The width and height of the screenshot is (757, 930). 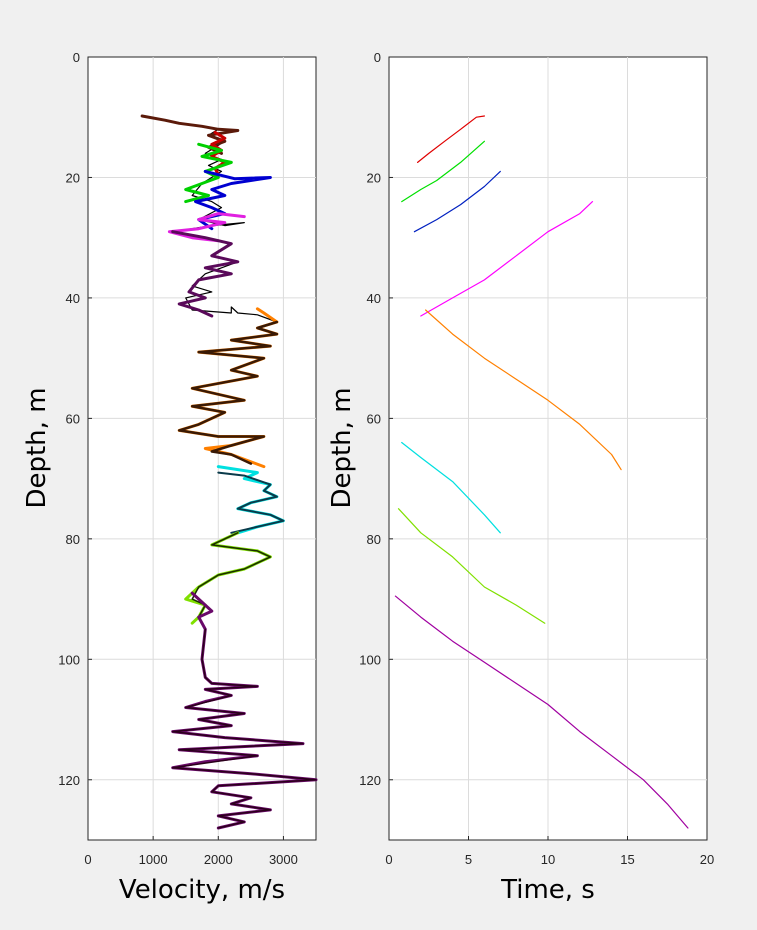 What do you see at coordinates (548, 859) in the screenshot?
I see `time-x-tick-label: 10` at bounding box center [548, 859].